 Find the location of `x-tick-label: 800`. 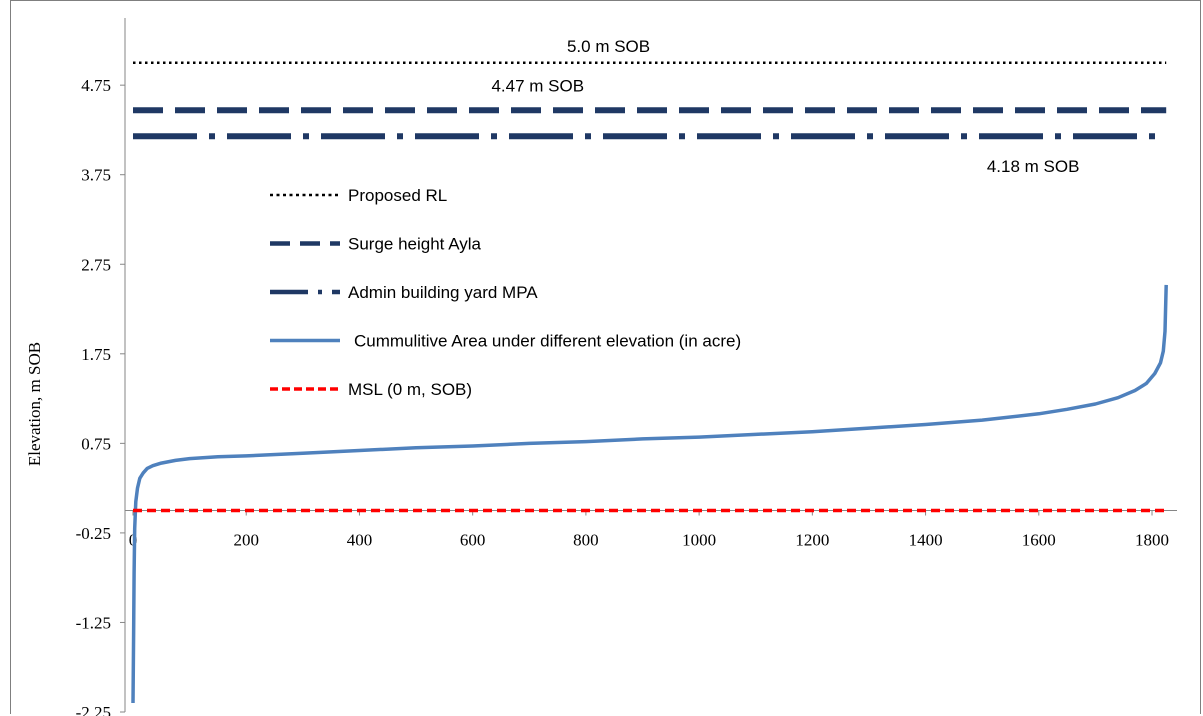

x-tick-label: 800 is located at coordinates (586, 540).